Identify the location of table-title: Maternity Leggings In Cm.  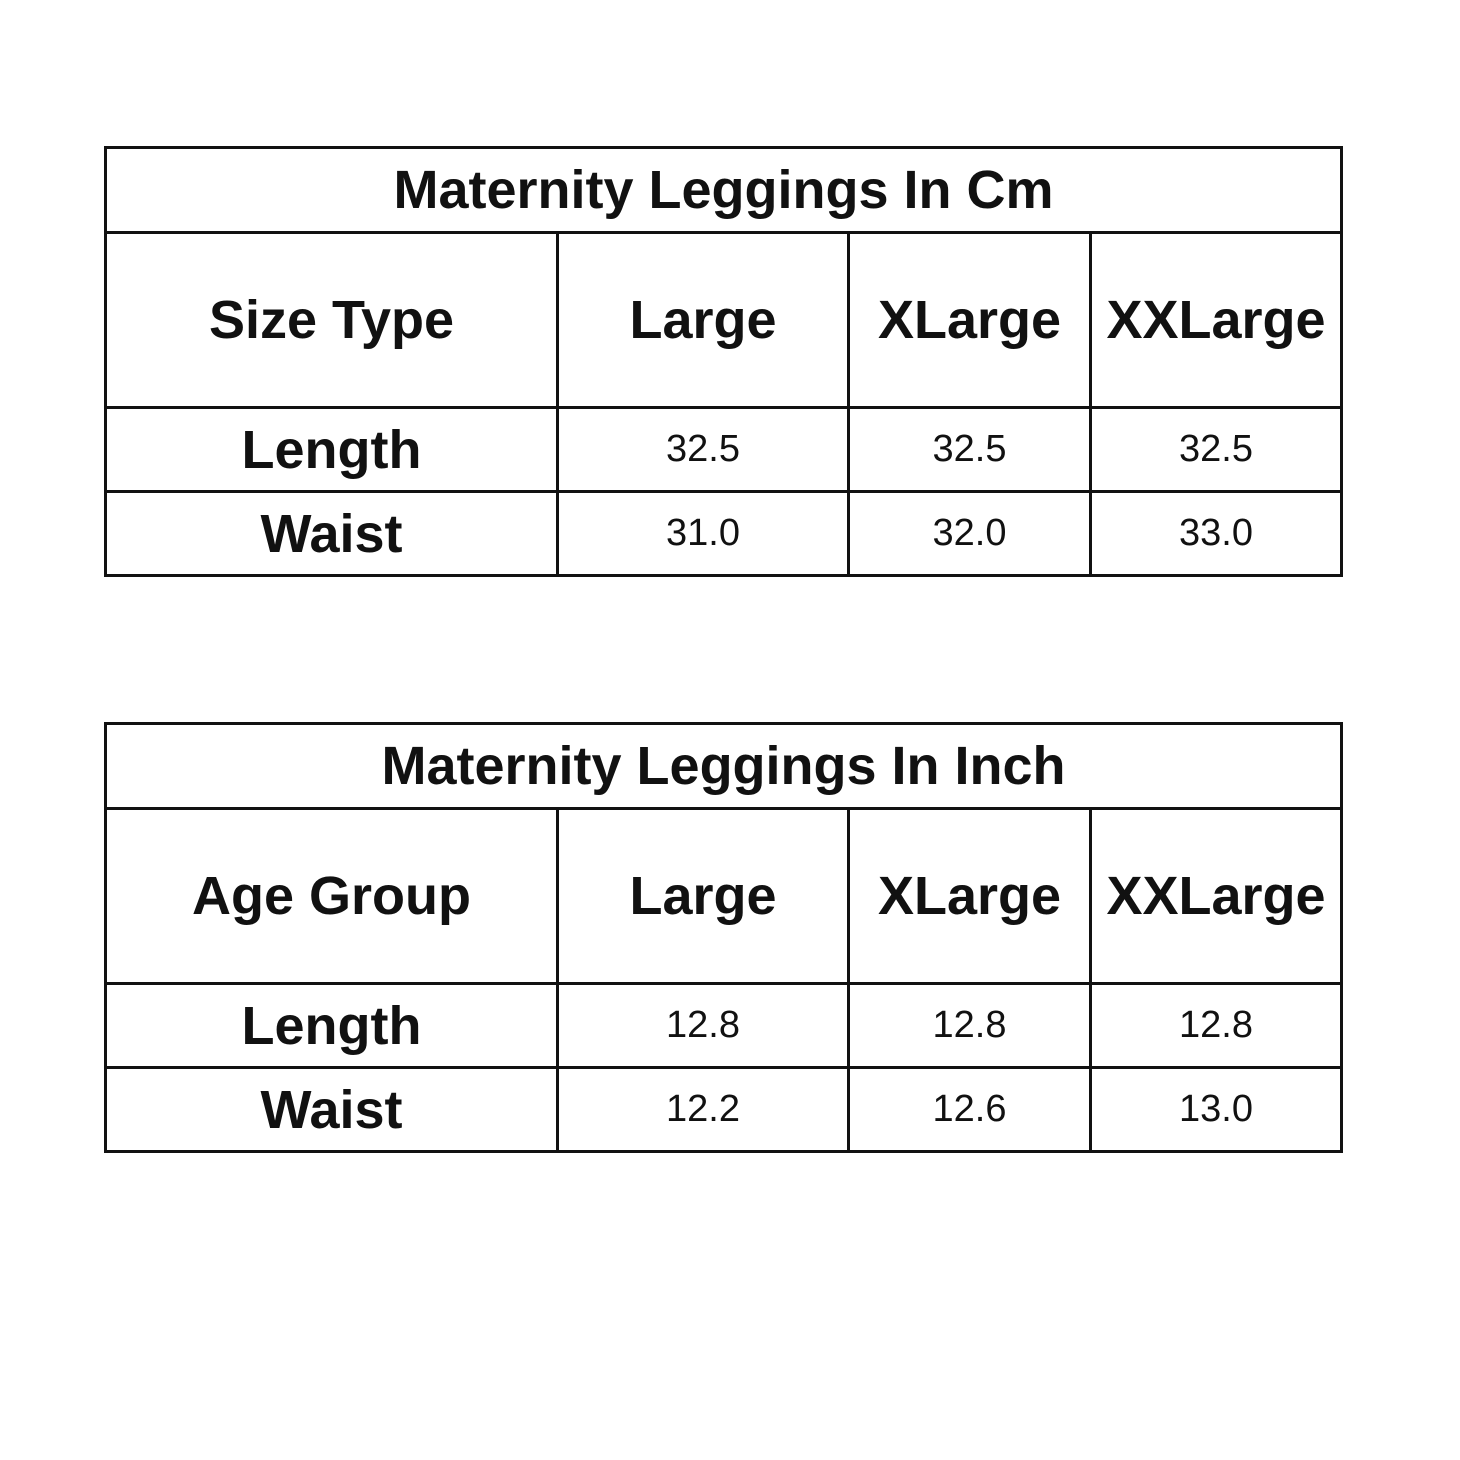
(723, 190).